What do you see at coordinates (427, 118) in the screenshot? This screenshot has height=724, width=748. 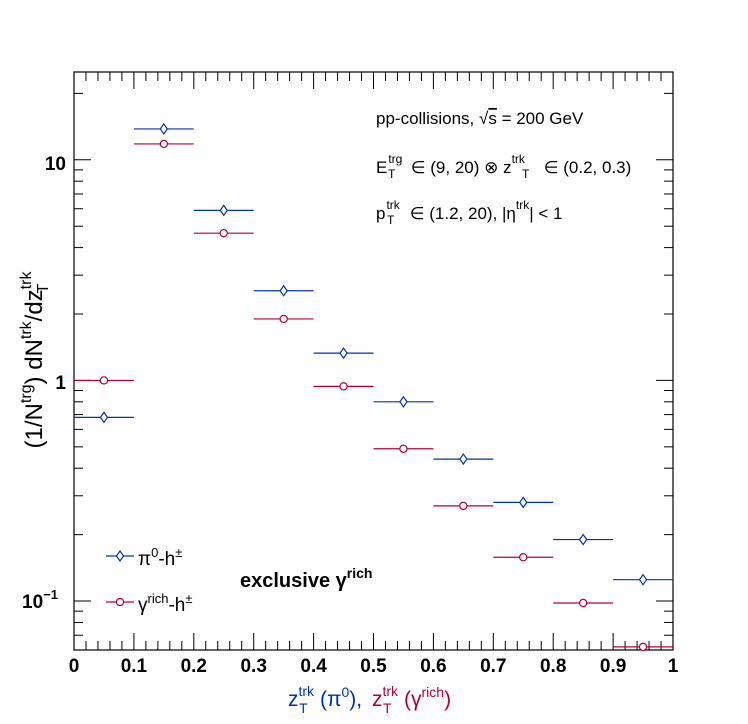 I see `annotation-collisions-prefix: pp-collisions,` at bounding box center [427, 118].